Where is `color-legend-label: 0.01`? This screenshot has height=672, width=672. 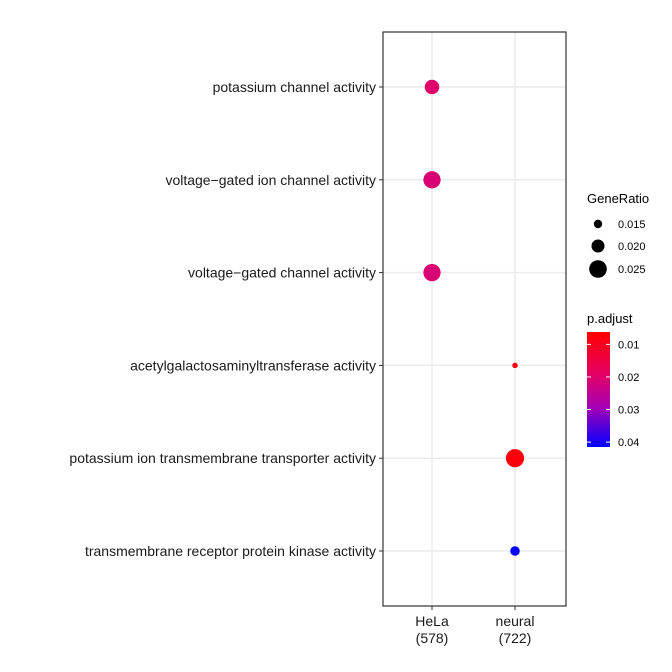 color-legend-label: 0.01 is located at coordinates (628, 345).